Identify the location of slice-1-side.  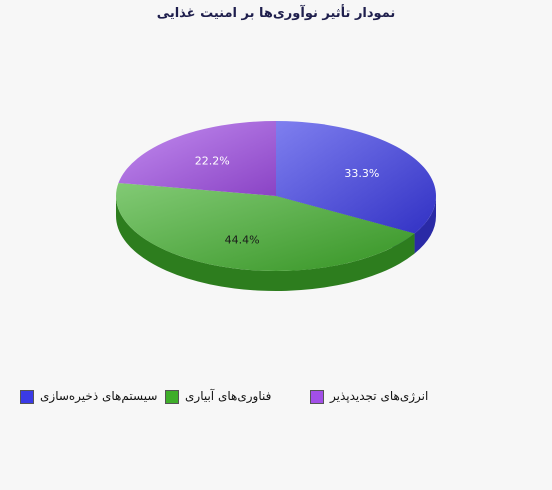
(265, 243).